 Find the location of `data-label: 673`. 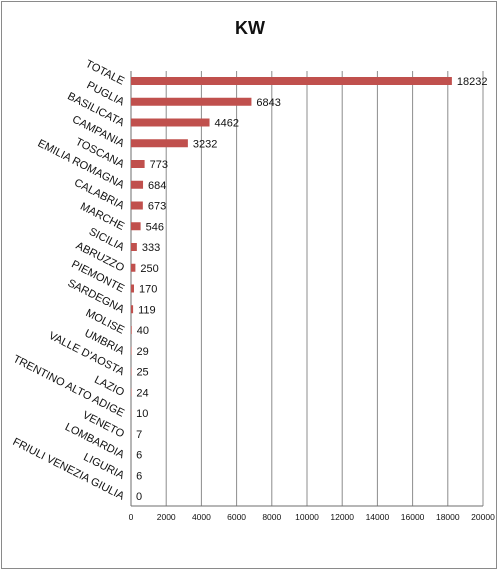

data-label: 673 is located at coordinates (157, 207).